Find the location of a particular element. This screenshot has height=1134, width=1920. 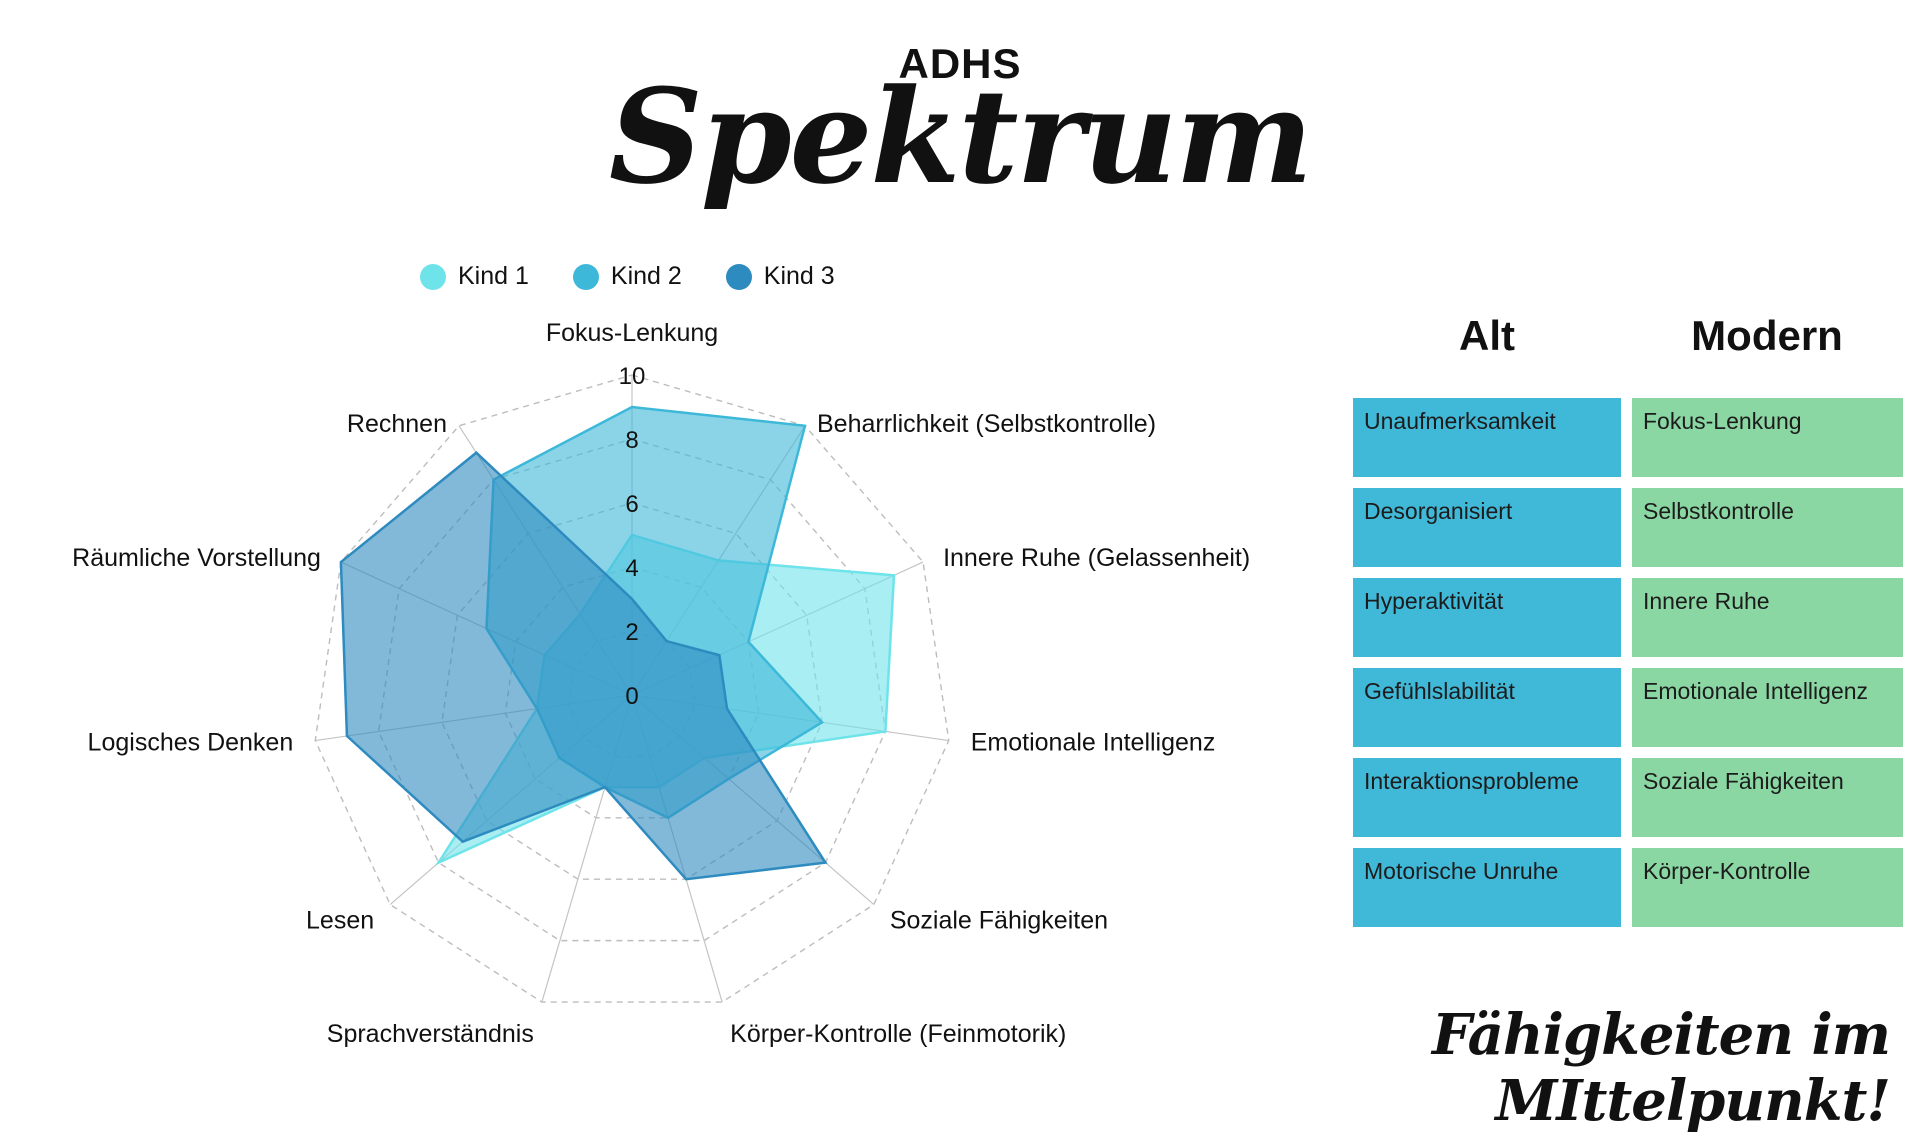

axis-label: Soziale Fähigkeiten is located at coordinates (999, 921).